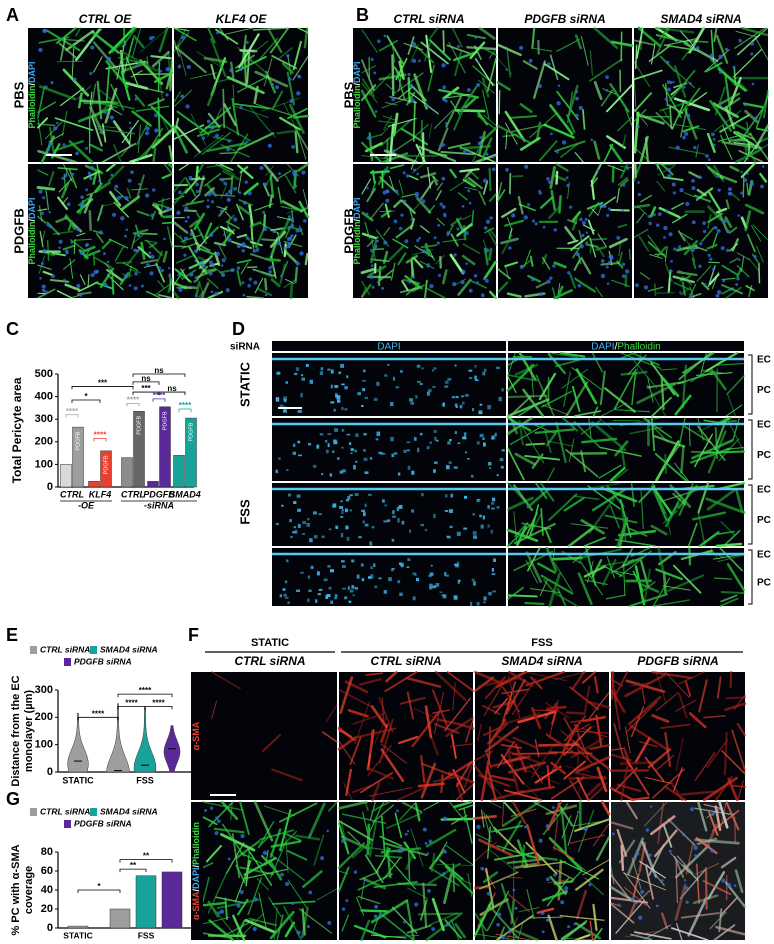 Image resolution: width=774 pixels, height=944 pixels. What do you see at coordinates (29, 731) in the screenshot?
I see `y-axis-label: monolayer (µm)` at bounding box center [29, 731].